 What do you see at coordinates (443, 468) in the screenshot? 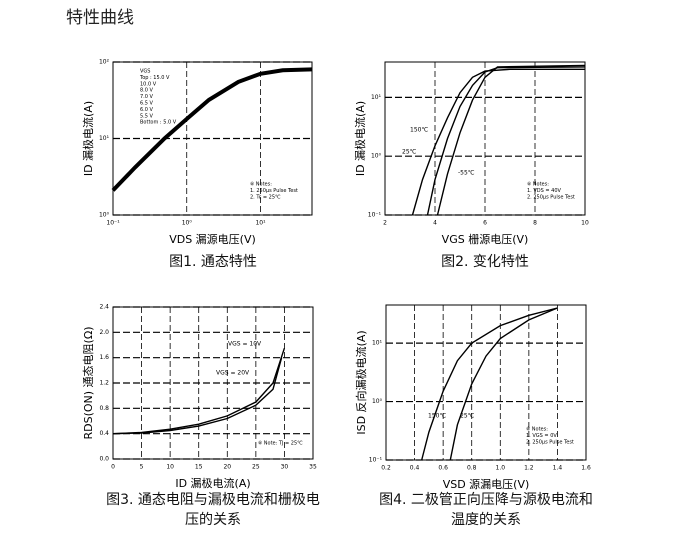
I see `x-tick-label: 0.6` at bounding box center [443, 468].